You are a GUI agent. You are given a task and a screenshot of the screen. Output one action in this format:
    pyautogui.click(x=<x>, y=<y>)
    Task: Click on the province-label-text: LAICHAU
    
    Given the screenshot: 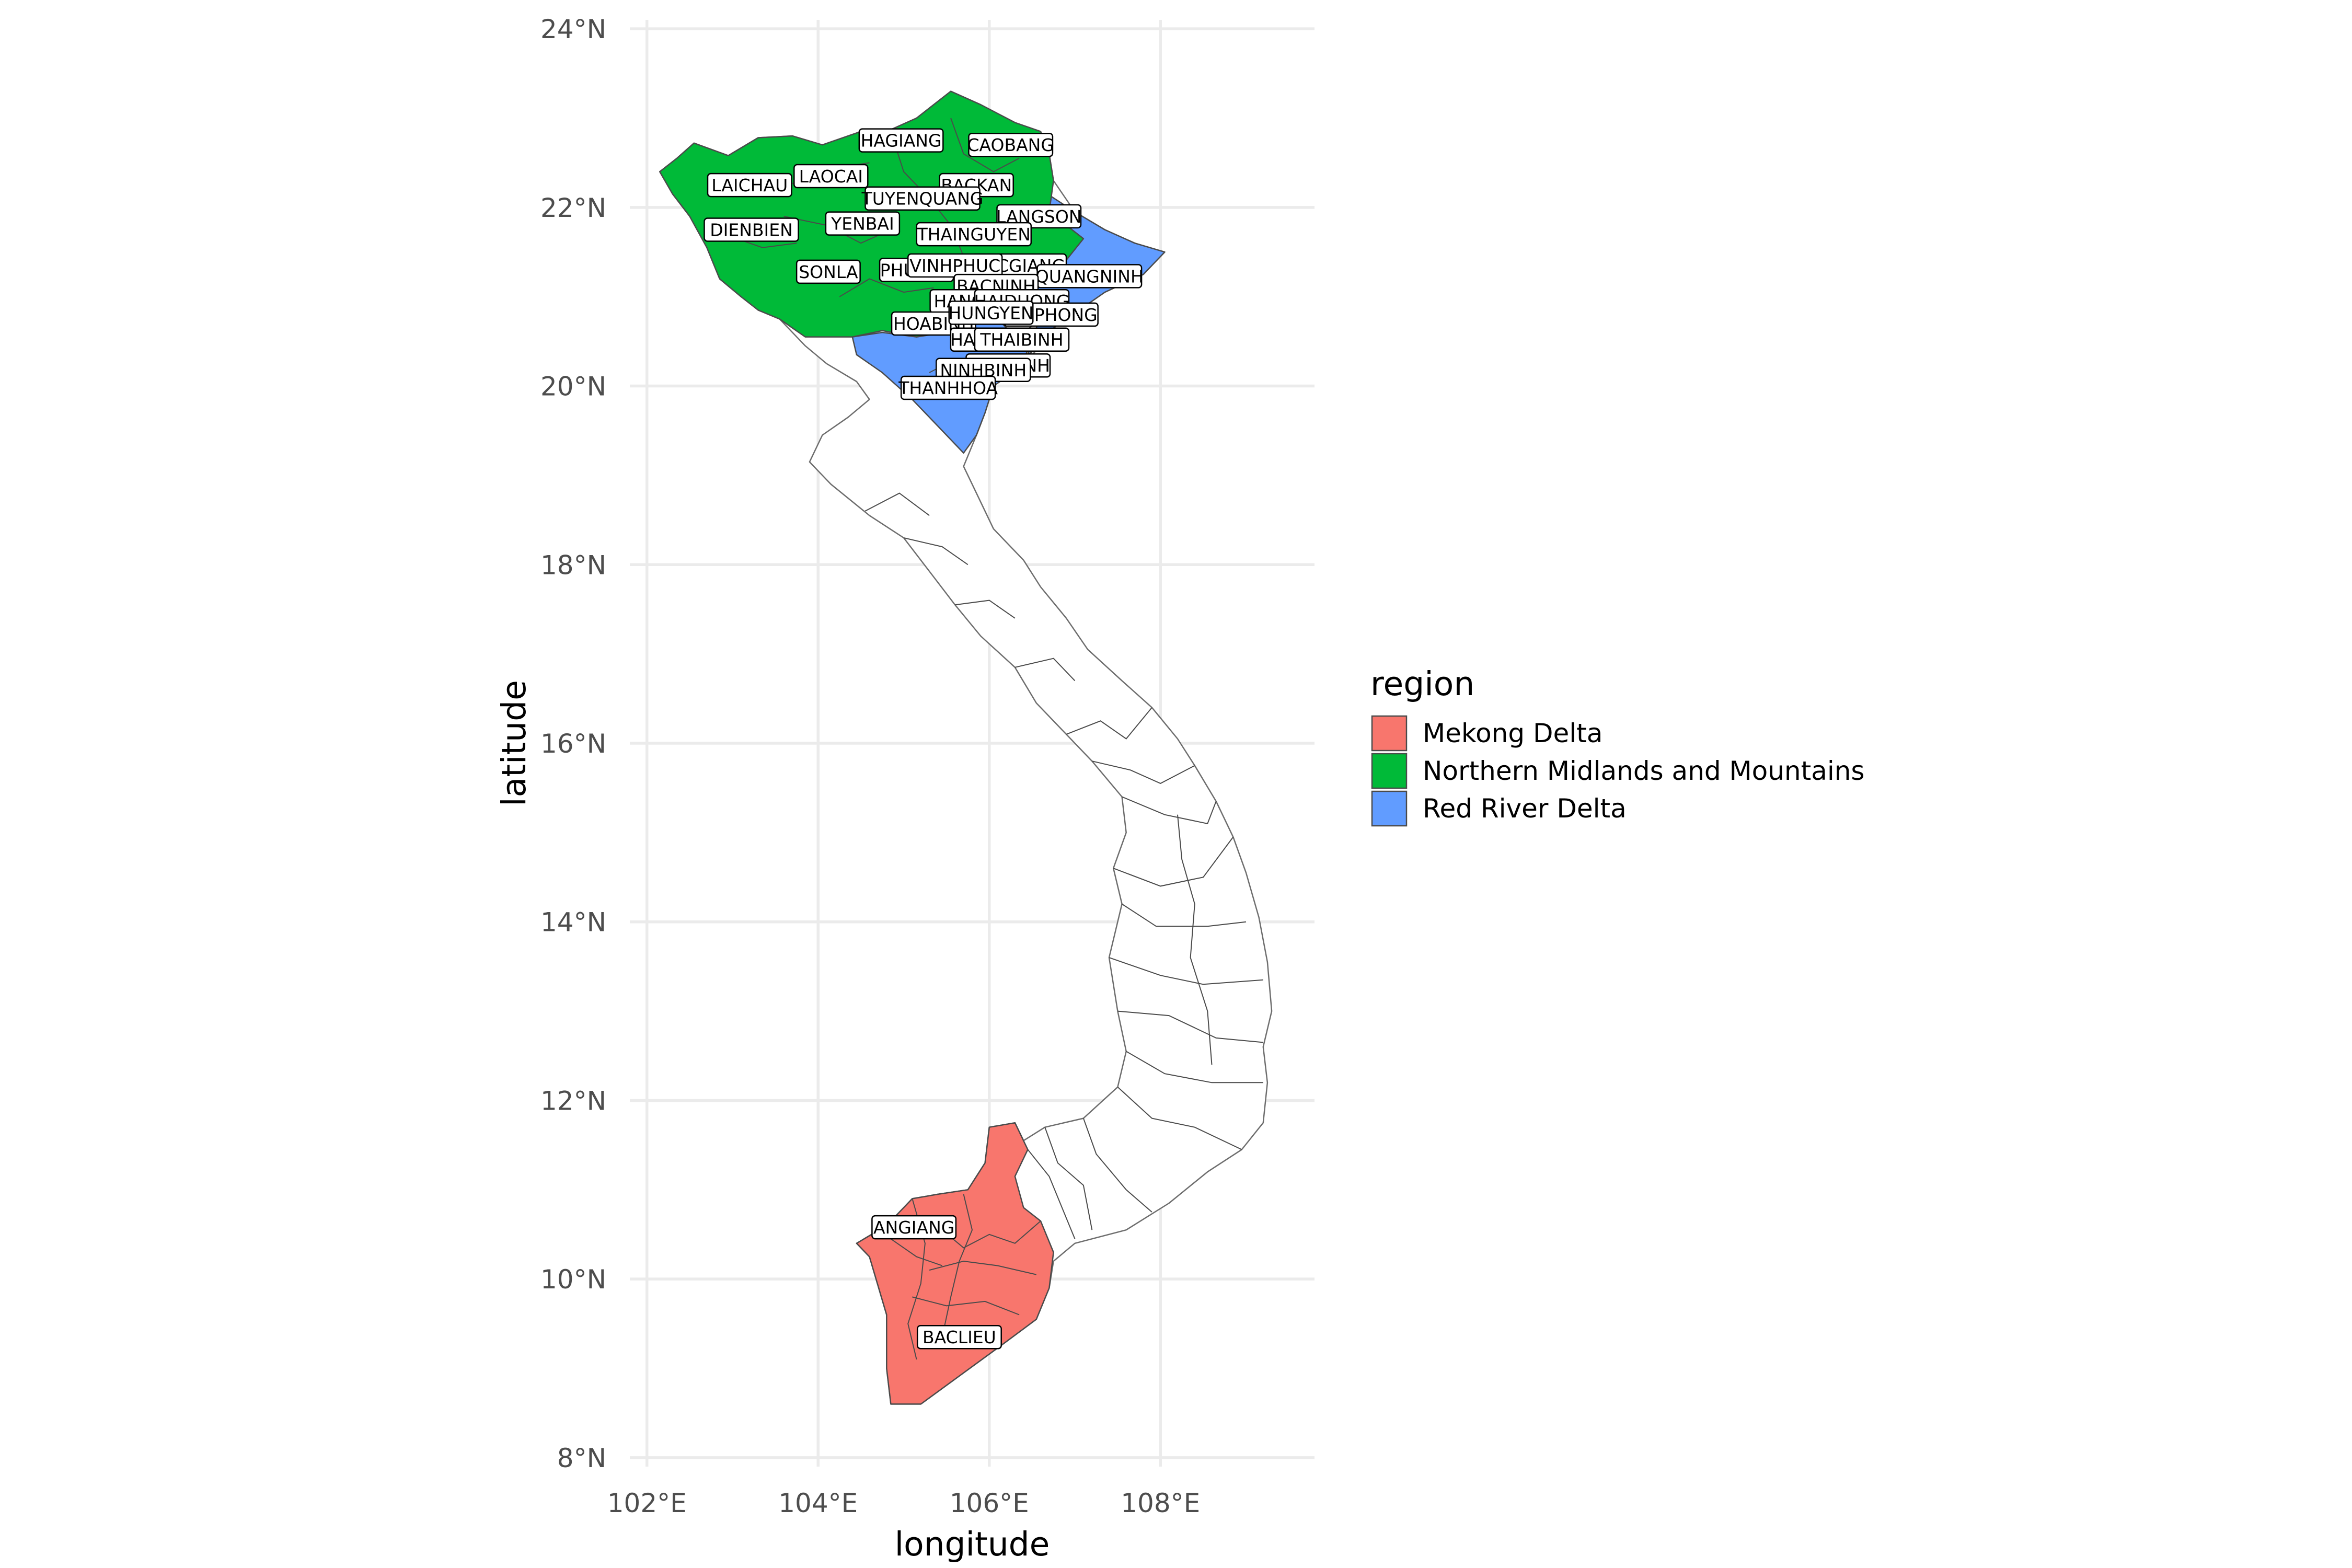 What is the action you would take?
    pyautogui.click(x=749, y=185)
    